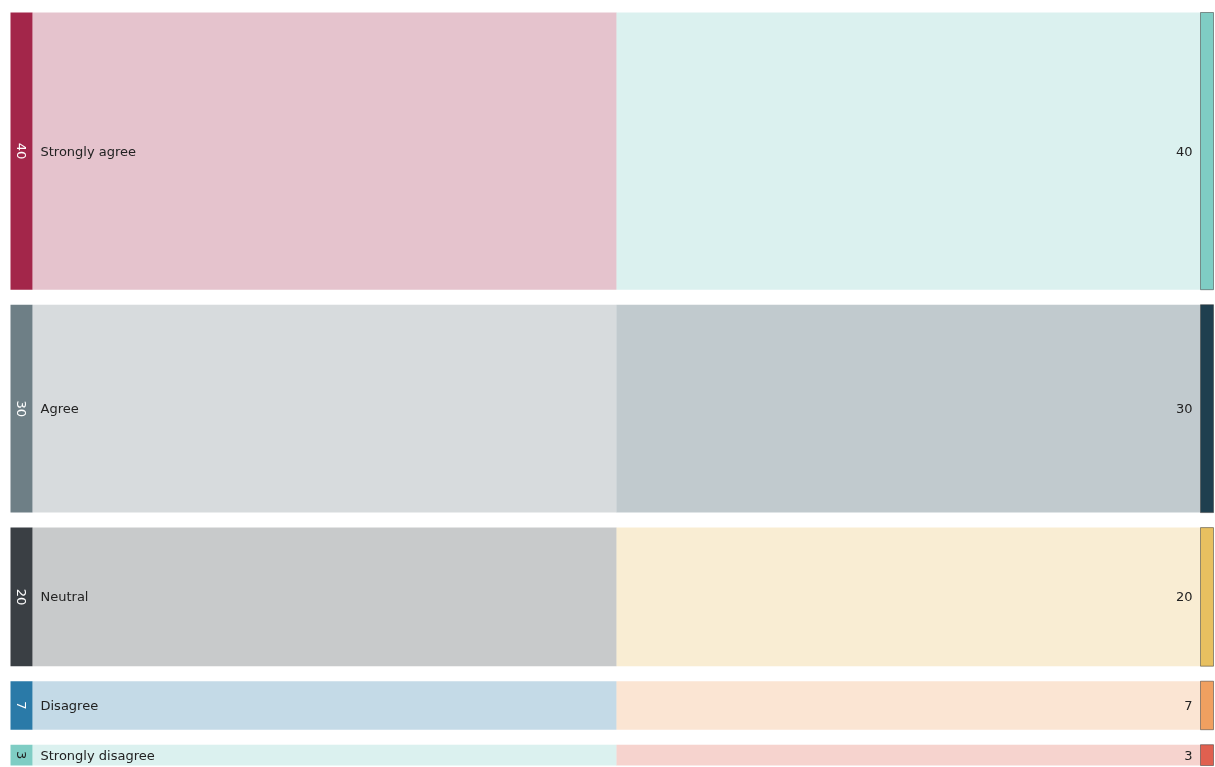 The width and height of the screenshot is (1215, 767). I want to click on category-label: Strongly disagree, so click(97, 755).